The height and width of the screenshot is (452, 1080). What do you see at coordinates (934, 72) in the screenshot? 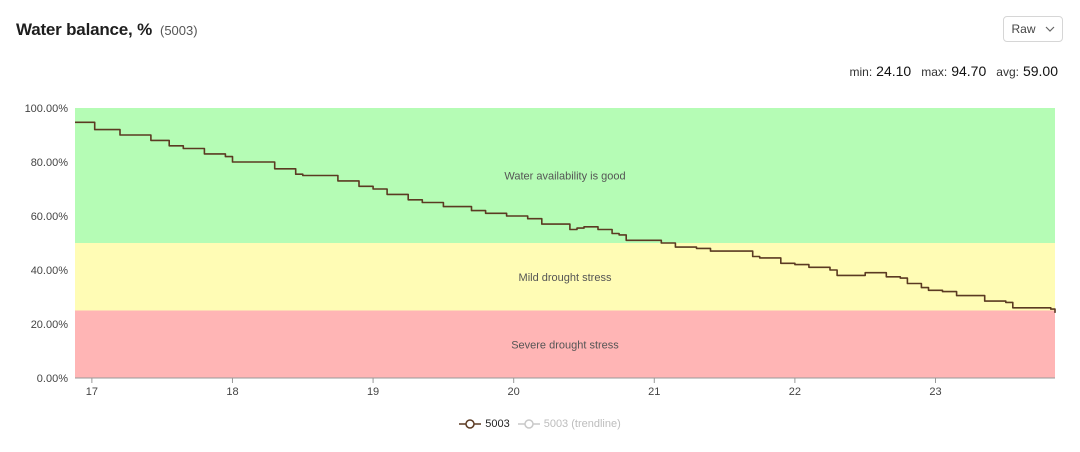
I see `stat-max-label: max:` at bounding box center [934, 72].